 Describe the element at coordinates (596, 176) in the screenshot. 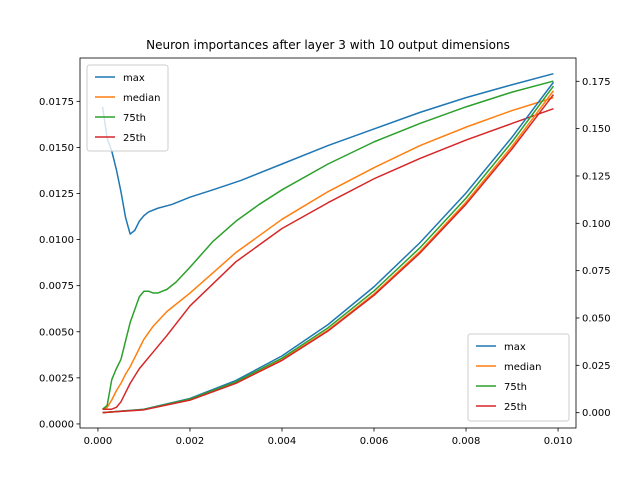

I see `right-y-tick-label: 0.125` at that location.